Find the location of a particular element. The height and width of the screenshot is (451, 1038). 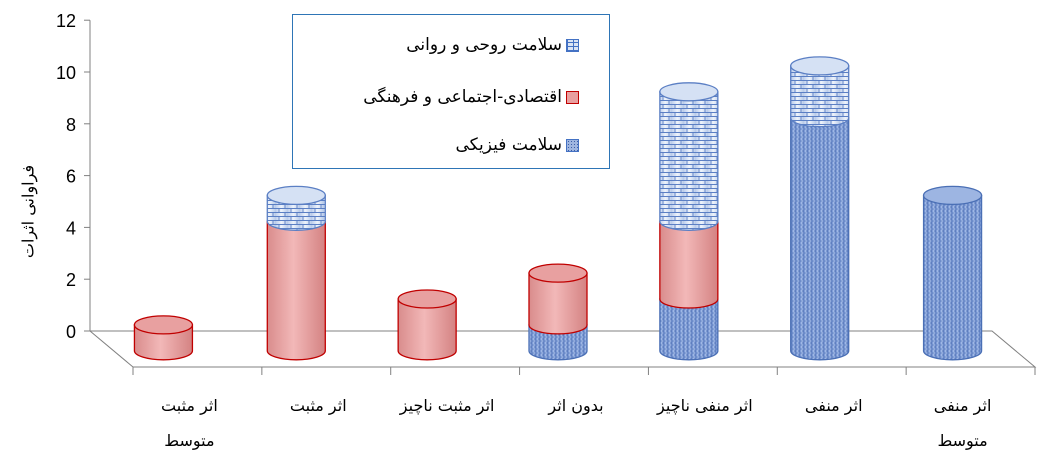

y-axis-label: فراوانی اثرات is located at coordinates (28, 211).